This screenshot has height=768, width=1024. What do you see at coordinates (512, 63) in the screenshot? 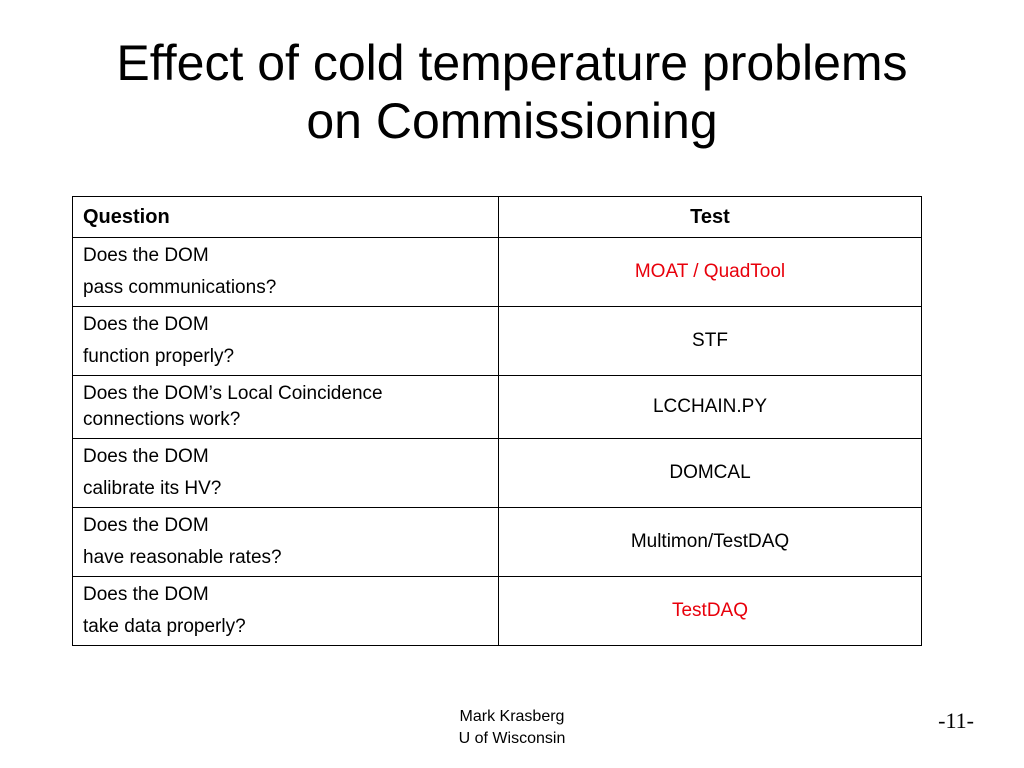
I see `slide-title-line-1: Effect of cold temperature problems` at bounding box center [512, 63].